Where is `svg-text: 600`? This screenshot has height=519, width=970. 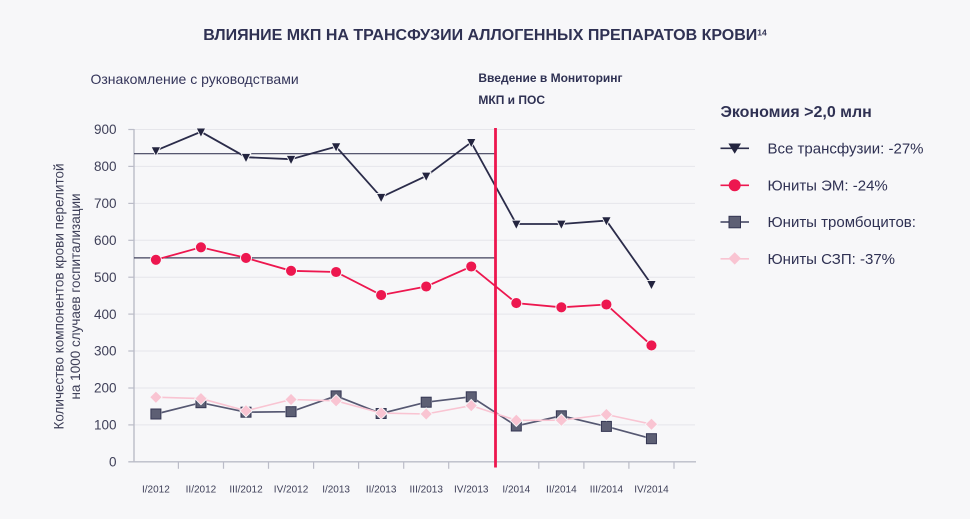 svg-text: 600 is located at coordinates (105, 240).